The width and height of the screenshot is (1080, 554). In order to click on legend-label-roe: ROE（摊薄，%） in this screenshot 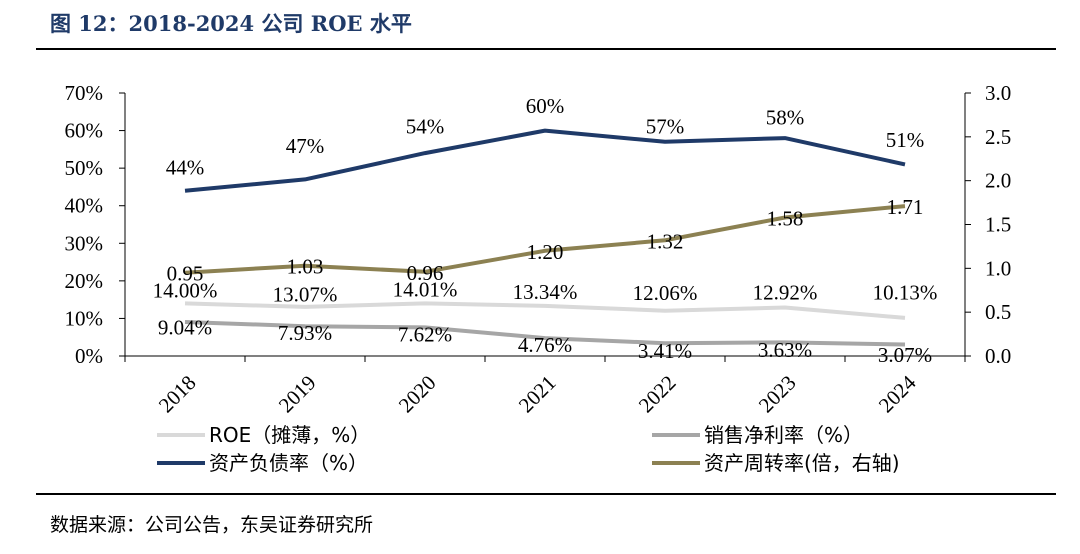, I will do `click(289, 435)`.